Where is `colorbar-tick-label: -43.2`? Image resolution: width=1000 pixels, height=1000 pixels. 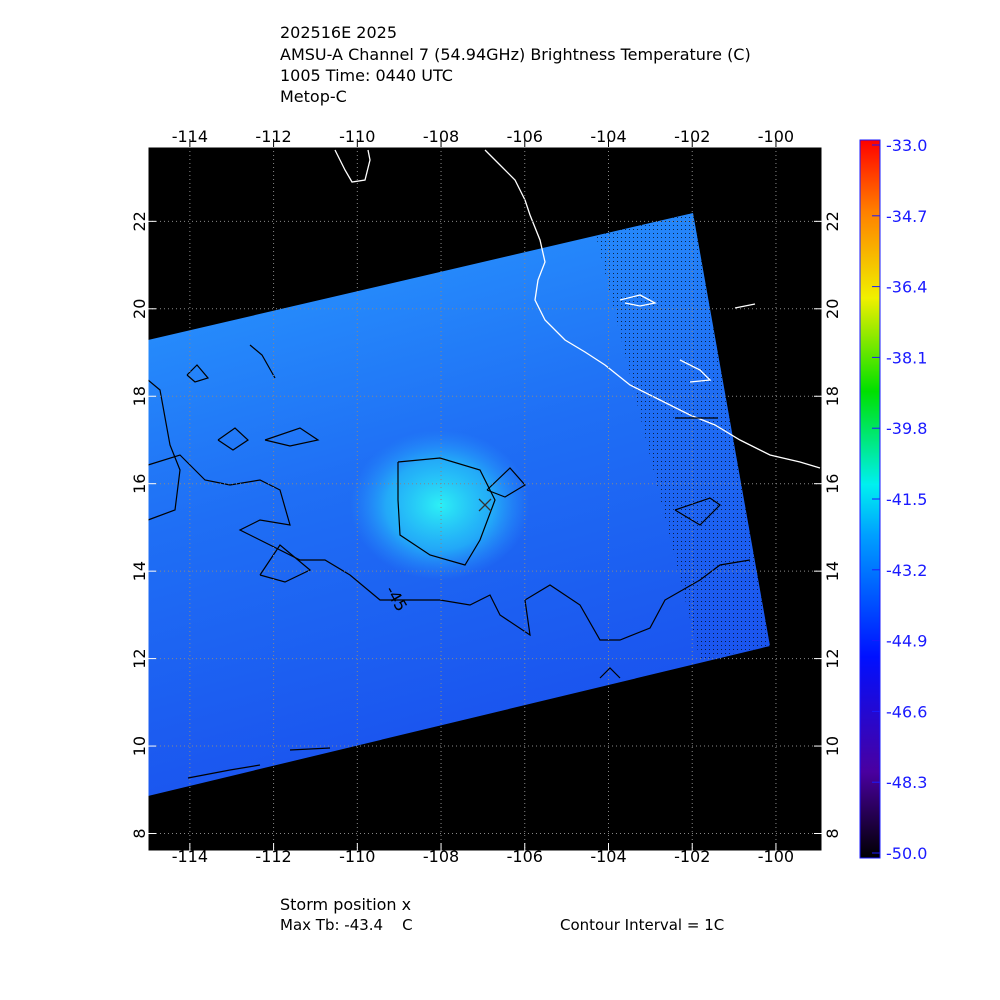 colorbar-tick-label: -43.2 is located at coordinates (906, 570).